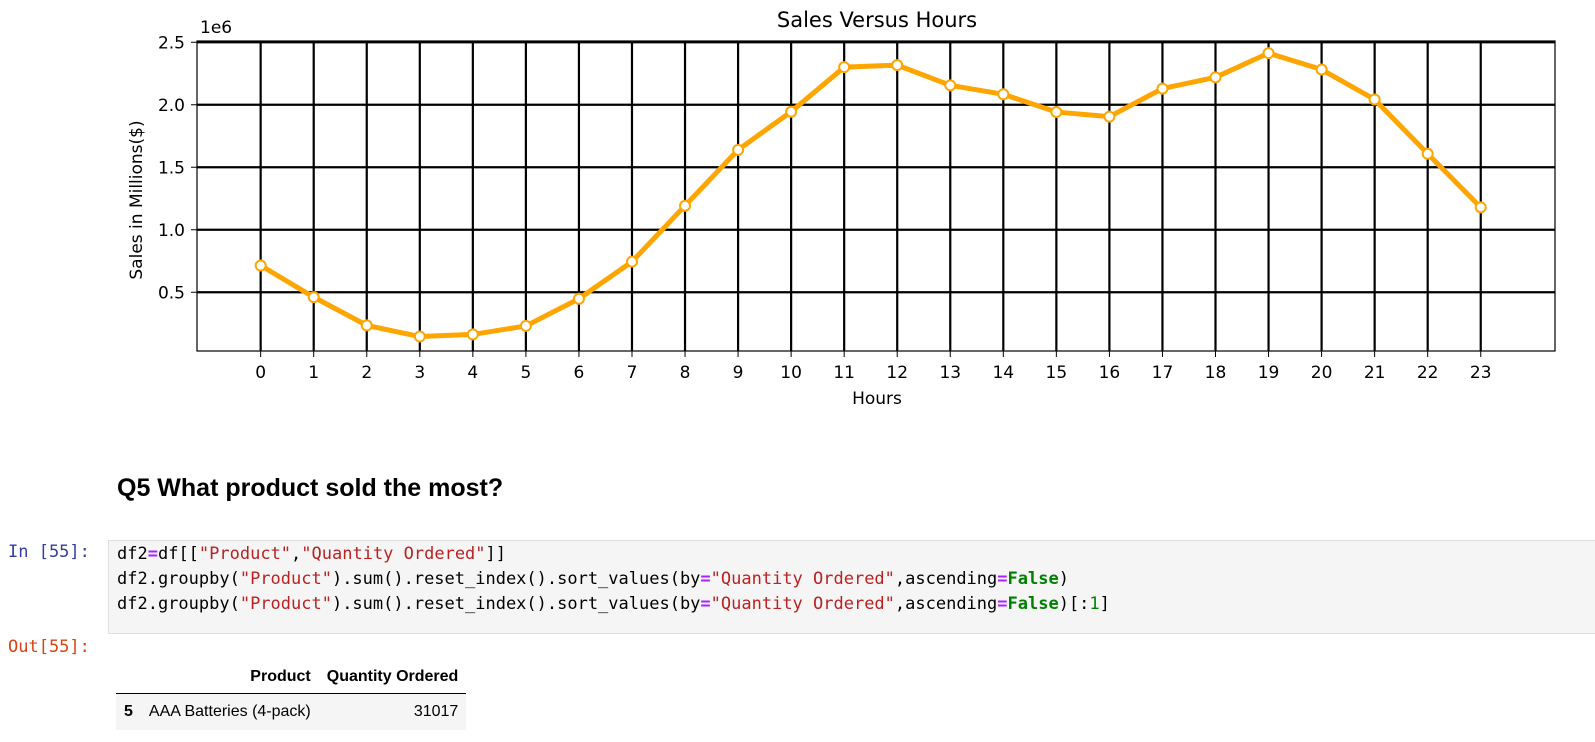  I want to click on chart-title: Sales Versus Hours, so click(877, 20).